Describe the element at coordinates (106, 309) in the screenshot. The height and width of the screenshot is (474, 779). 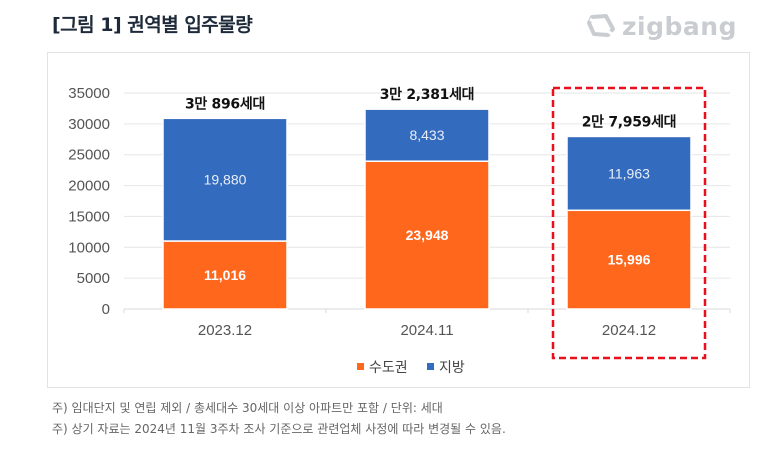
I see `y-tick-label: 0` at that location.